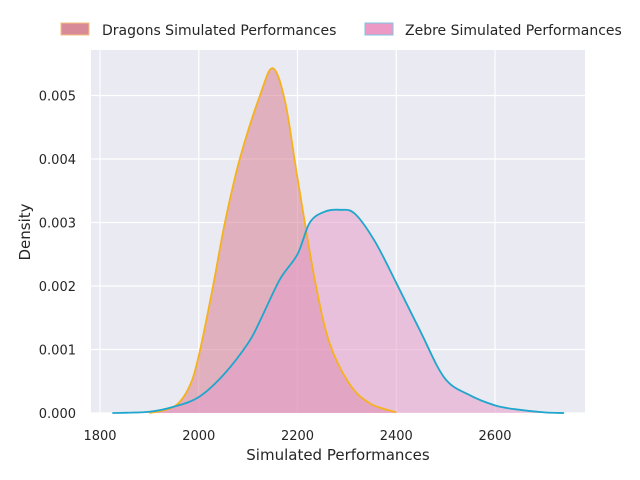 The width and height of the screenshot is (640, 480). I want to click on y-tick-label: 0.004, so click(57, 160).